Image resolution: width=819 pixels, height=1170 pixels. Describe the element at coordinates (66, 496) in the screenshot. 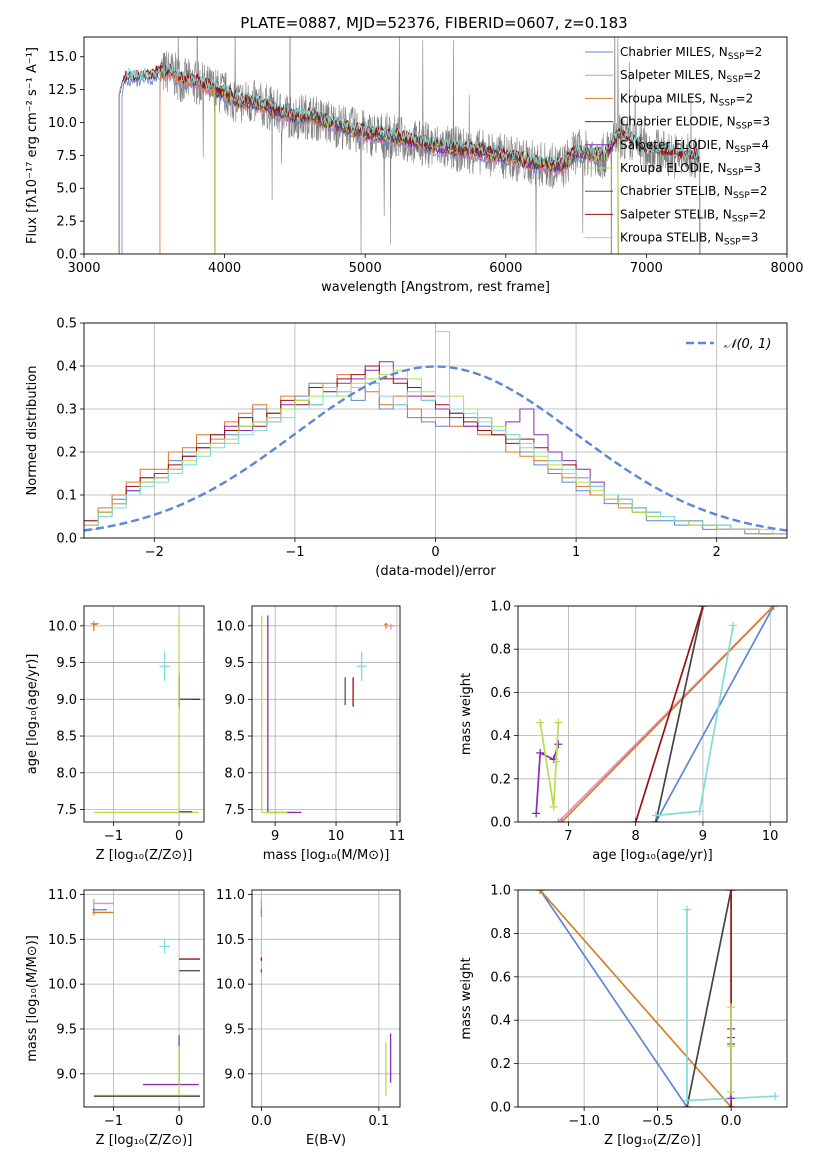

I see `y-tick-label: 0.1` at that location.